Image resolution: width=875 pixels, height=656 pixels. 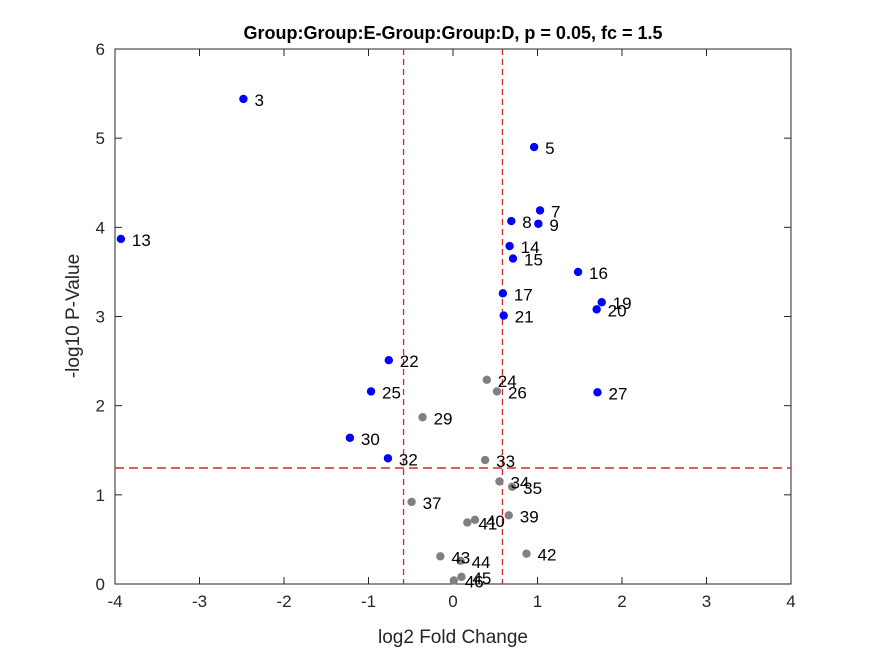 What do you see at coordinates (517, 392) in the screenshot?
I see `point-label: 26` at bounding box center [517, 392].